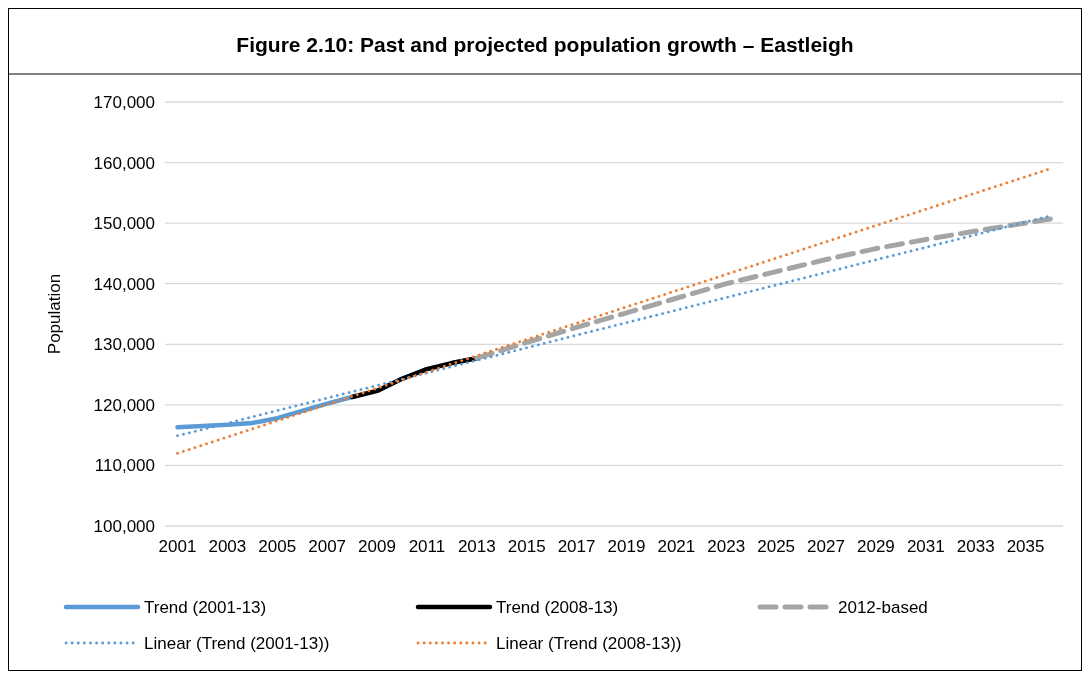 Image resolution: width=1090 pixels, height=679 pixels. Describe the element at coordinates (427, 546) in the screenshot. I see `x-tick-label: 2011` at that location.